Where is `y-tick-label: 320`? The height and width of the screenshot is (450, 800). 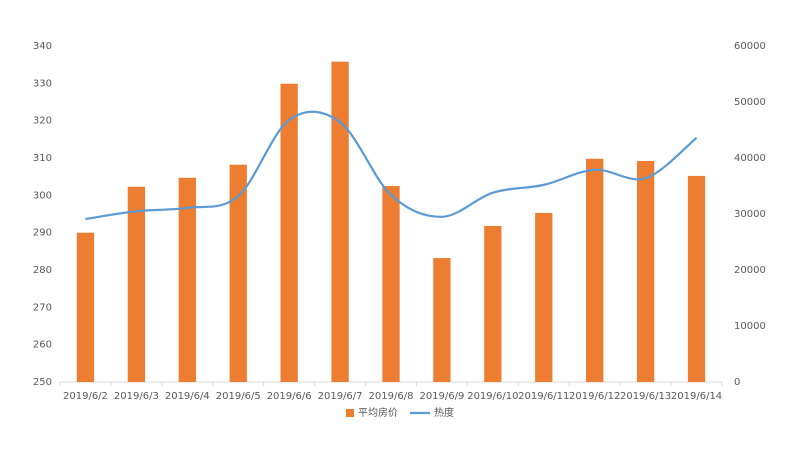
y-tick-label: 320 is located at coordinates (42, 121).